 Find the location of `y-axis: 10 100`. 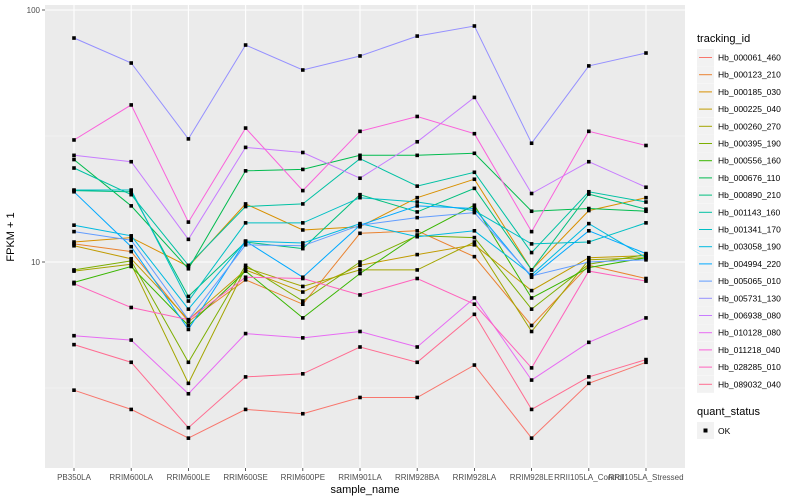

y-axis: 10 100 is located at coordinates (36, 136).